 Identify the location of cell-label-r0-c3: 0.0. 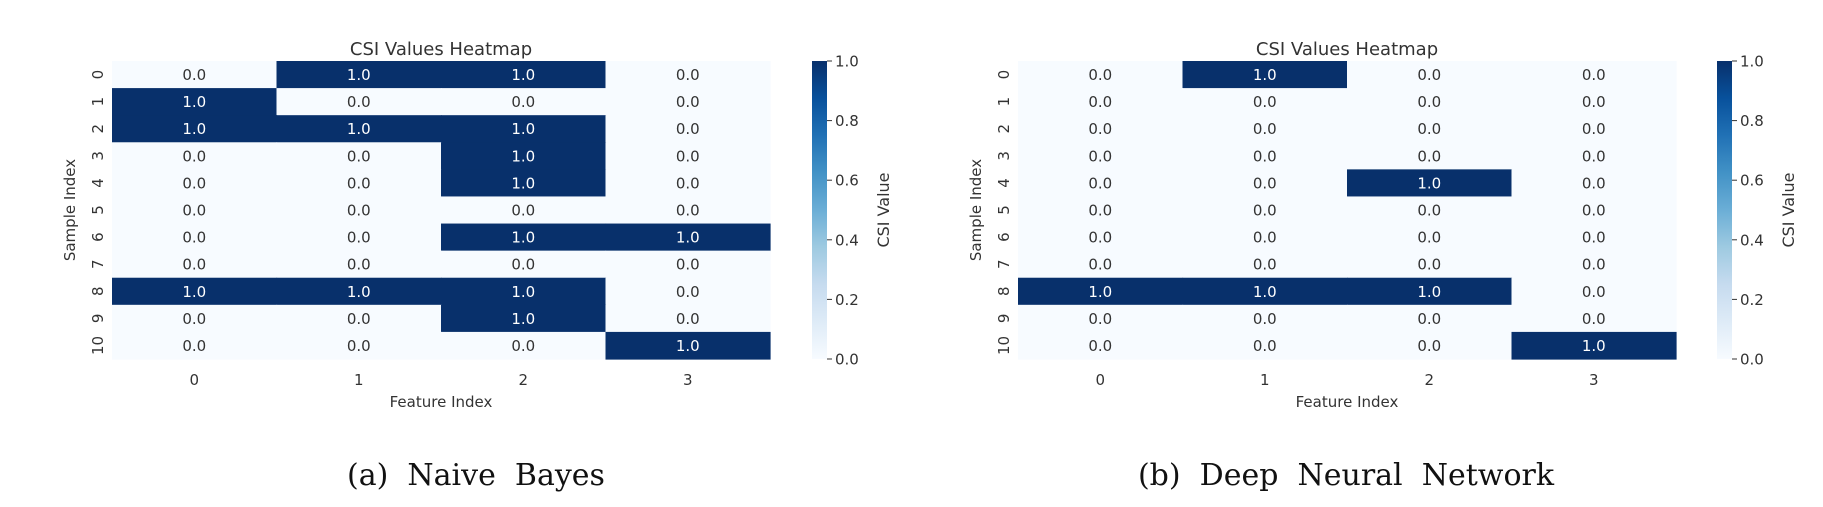
(688, 75).